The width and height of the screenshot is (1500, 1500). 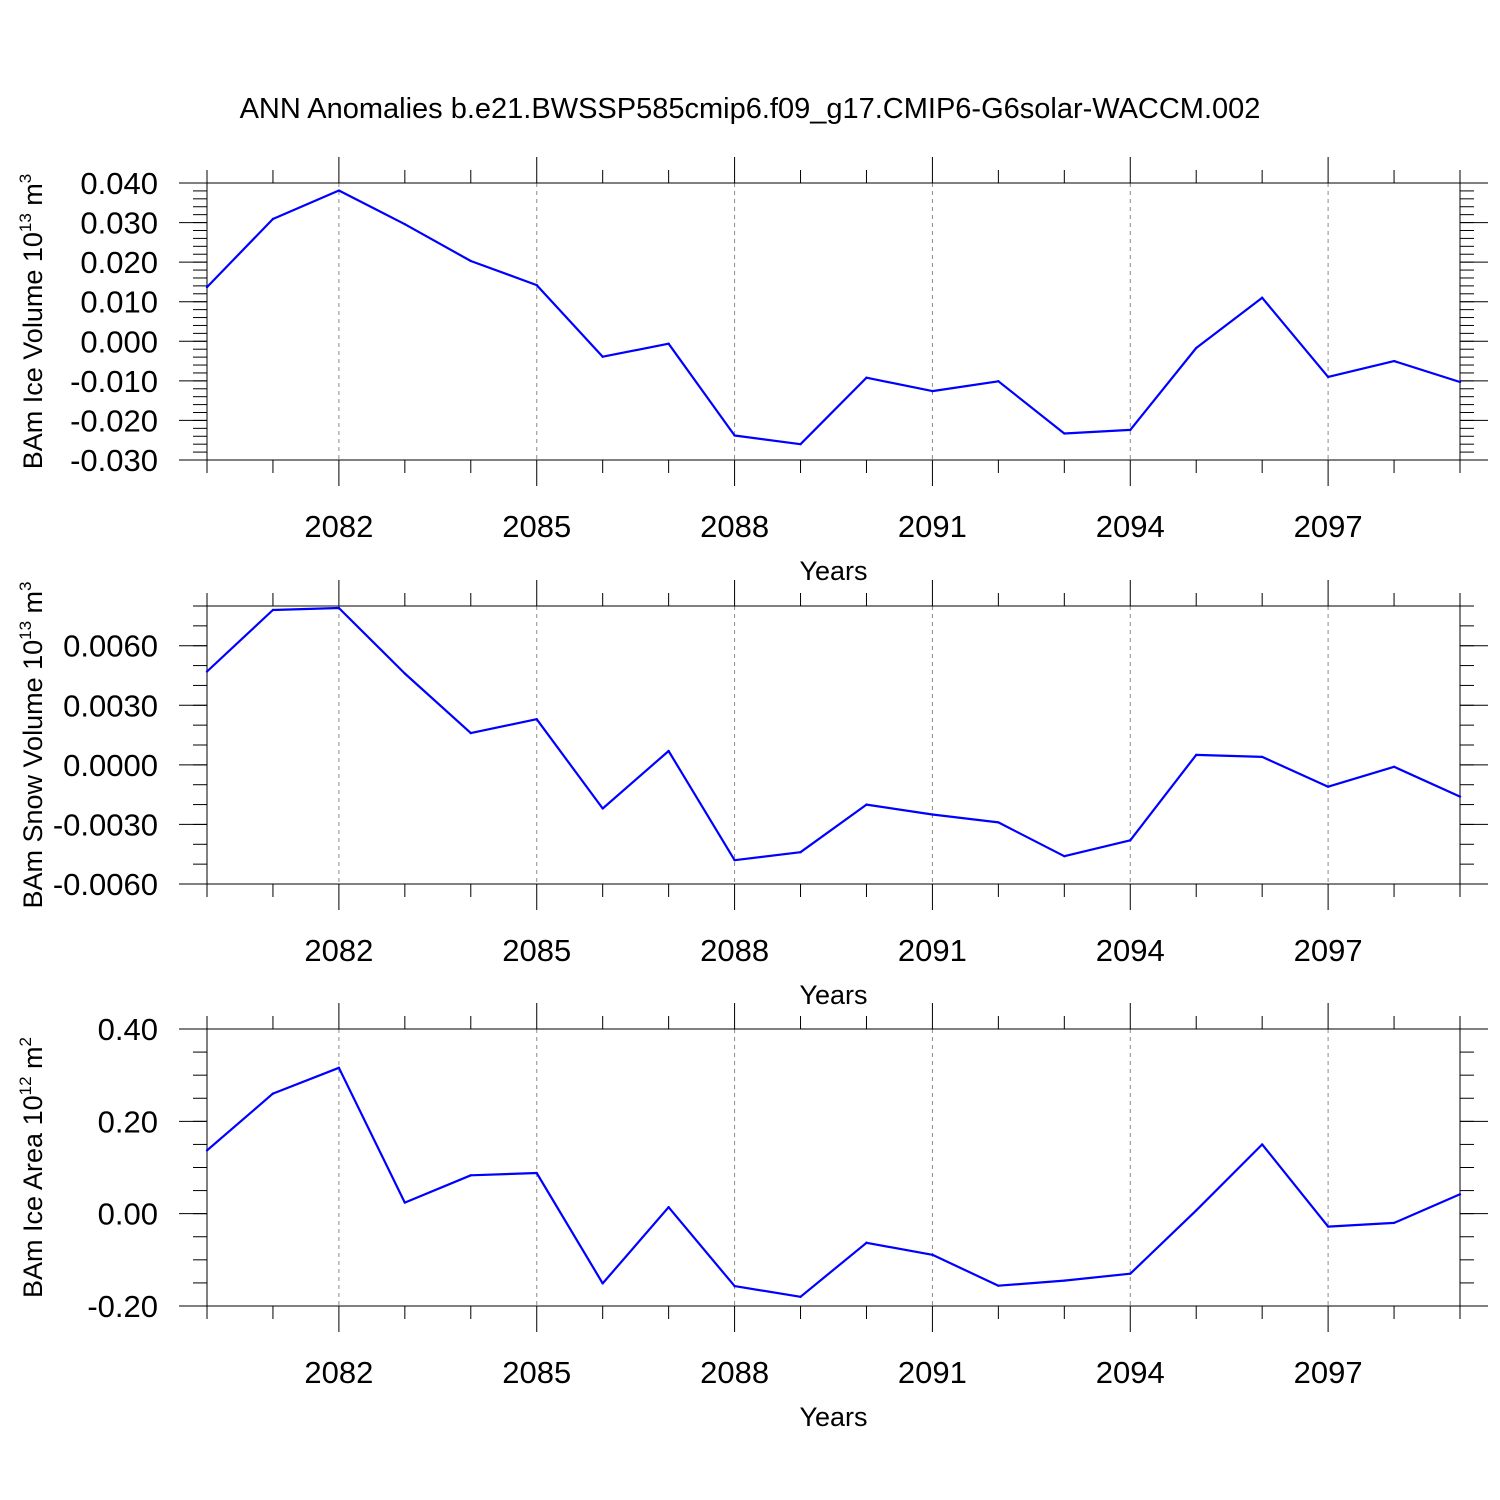 What do you see at coordinates (110, 765) in the screenshot?
I see `y-tick-label-0.0000: 0.0000` at bounding box center [110, 765].